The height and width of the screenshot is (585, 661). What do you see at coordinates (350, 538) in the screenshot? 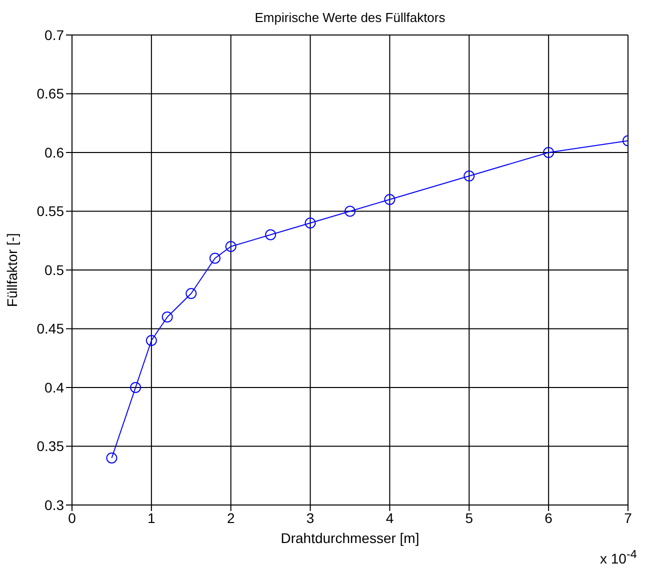
I see `x-axis-title: Drahtdurchmesser [m]` at bounding box center [350, 538].